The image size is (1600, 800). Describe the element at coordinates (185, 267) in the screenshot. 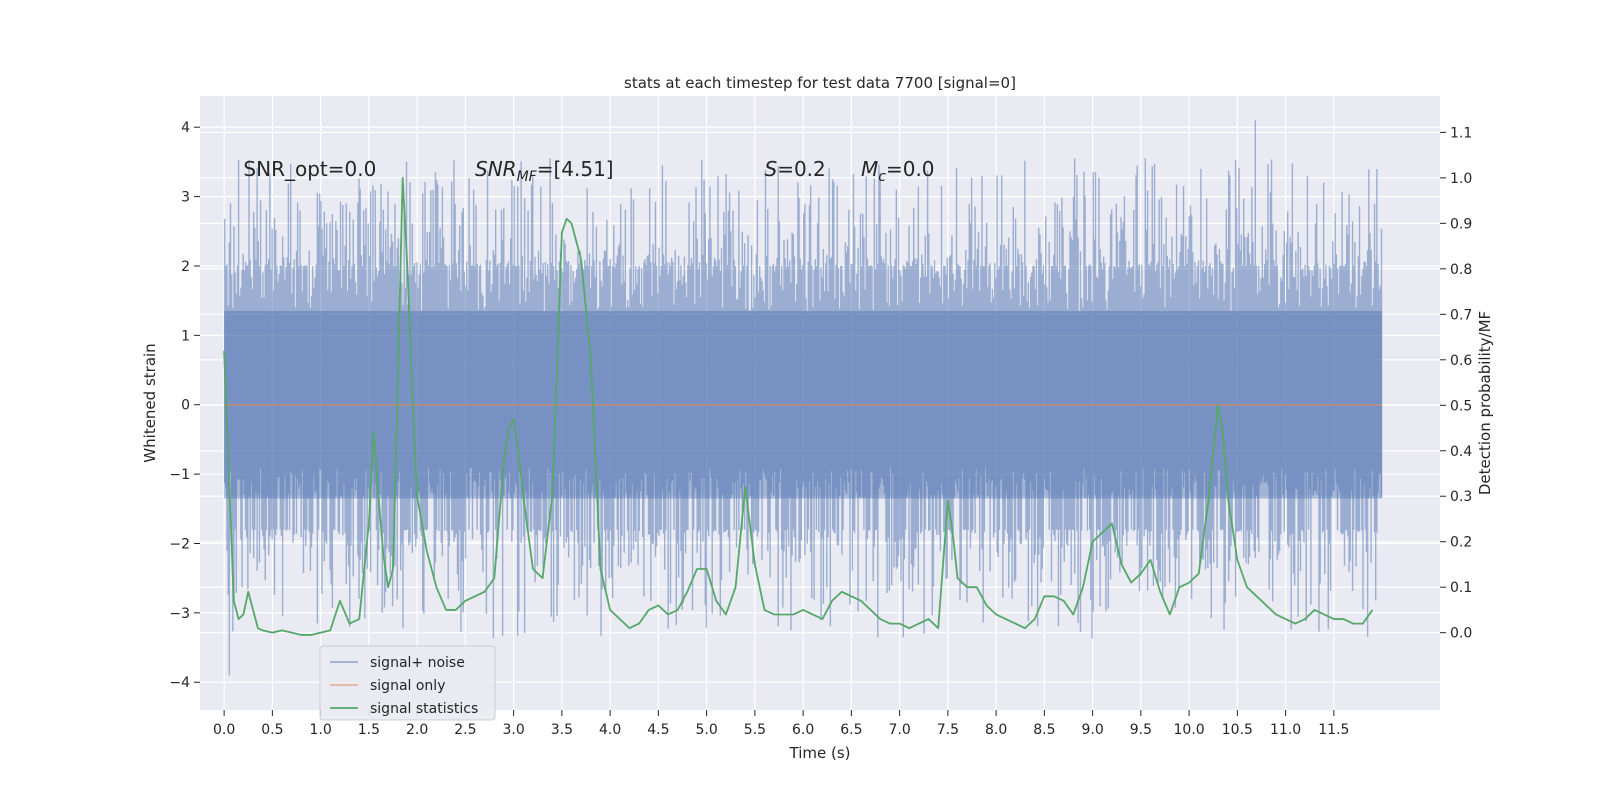

I see `y-tick-label: 2` at that location.